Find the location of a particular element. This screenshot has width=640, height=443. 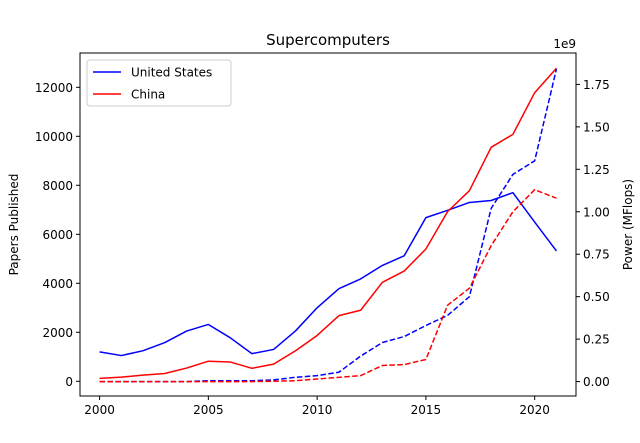

y-right-tick-label: 0.25 is located at coordinates (596, 340).